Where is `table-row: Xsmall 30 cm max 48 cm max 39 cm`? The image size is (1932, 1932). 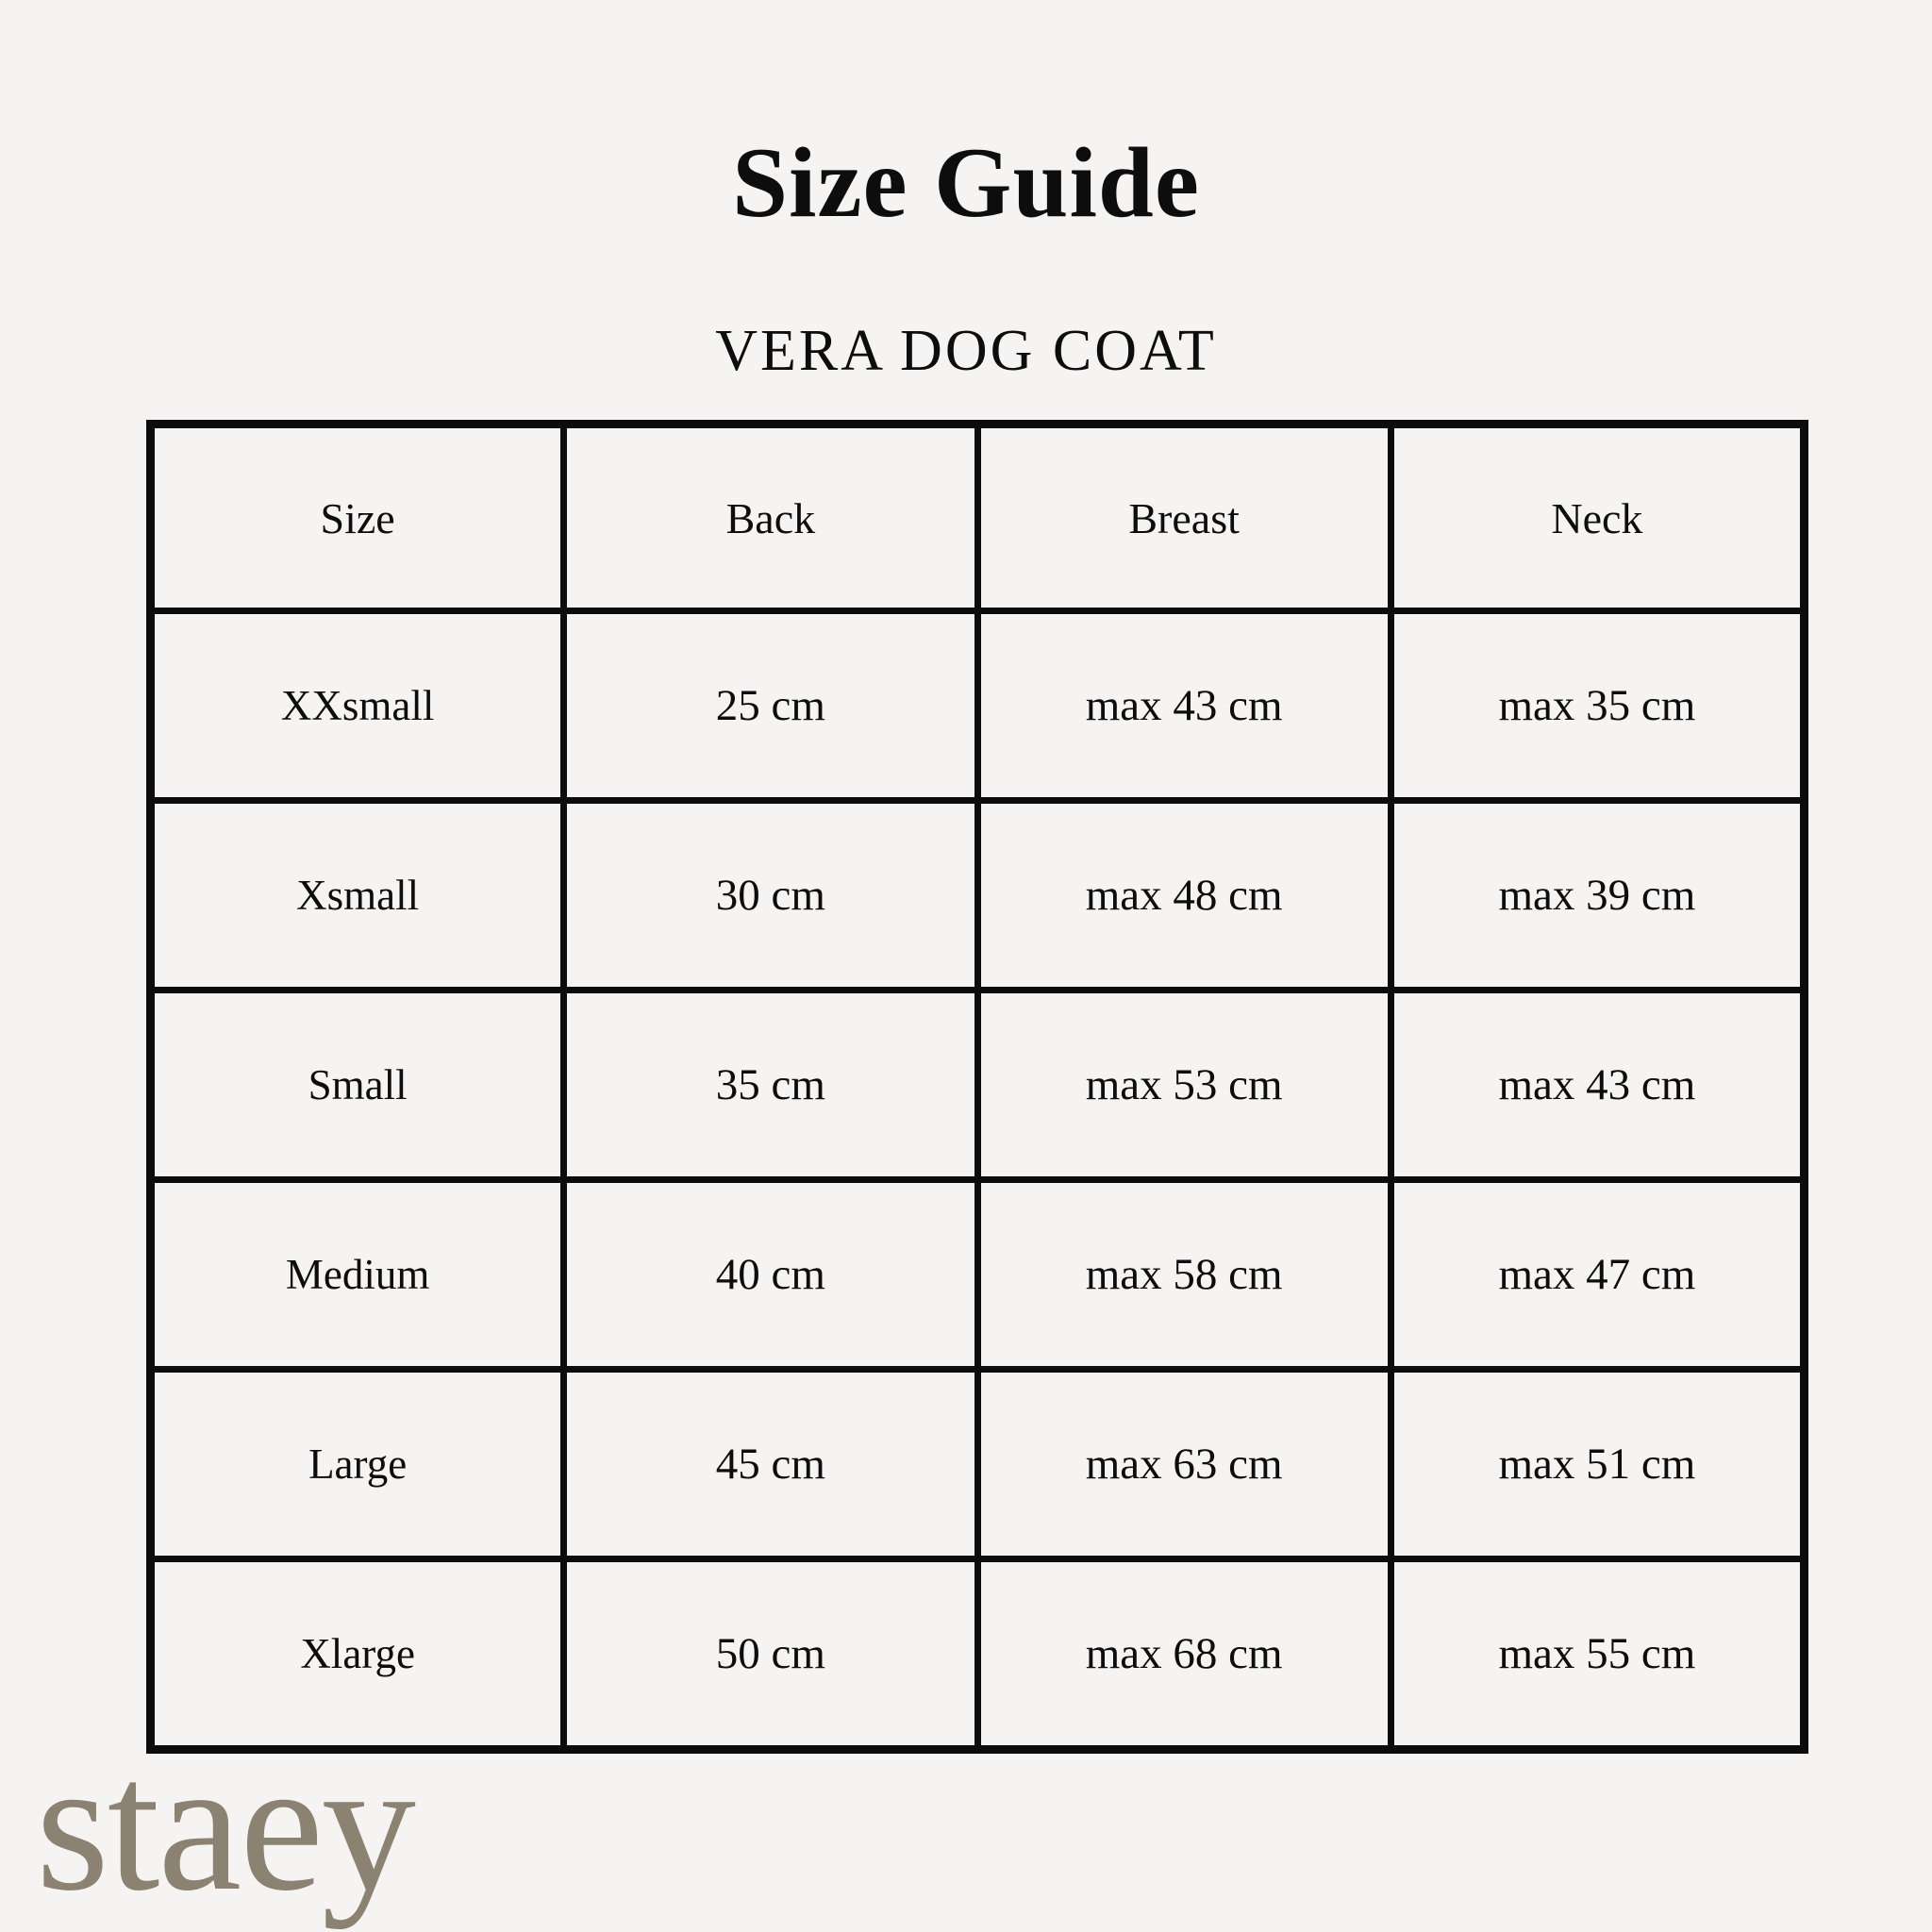 table-row: Xsmall 30 cm max 48 cm max 39 cm is located at coordinates (977, 895).